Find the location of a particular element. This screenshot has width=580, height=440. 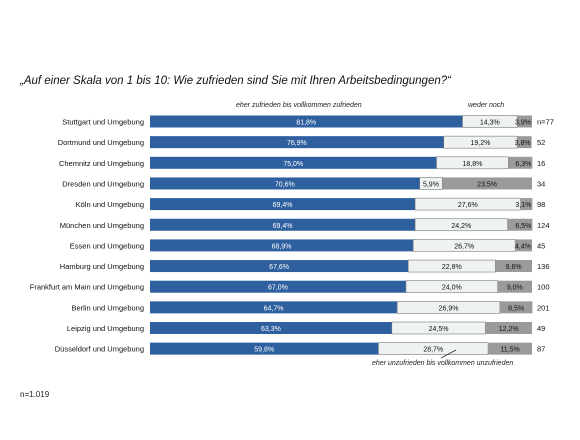

data-label-positive: 59,8% is located at coordinates (264, 350).